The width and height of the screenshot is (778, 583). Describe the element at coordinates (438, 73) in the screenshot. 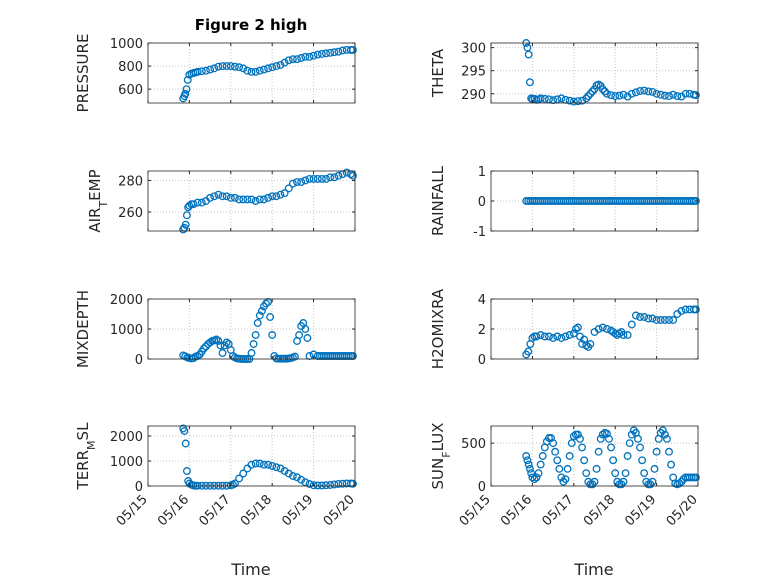

I see `y-axis-label: THETA` at that location.